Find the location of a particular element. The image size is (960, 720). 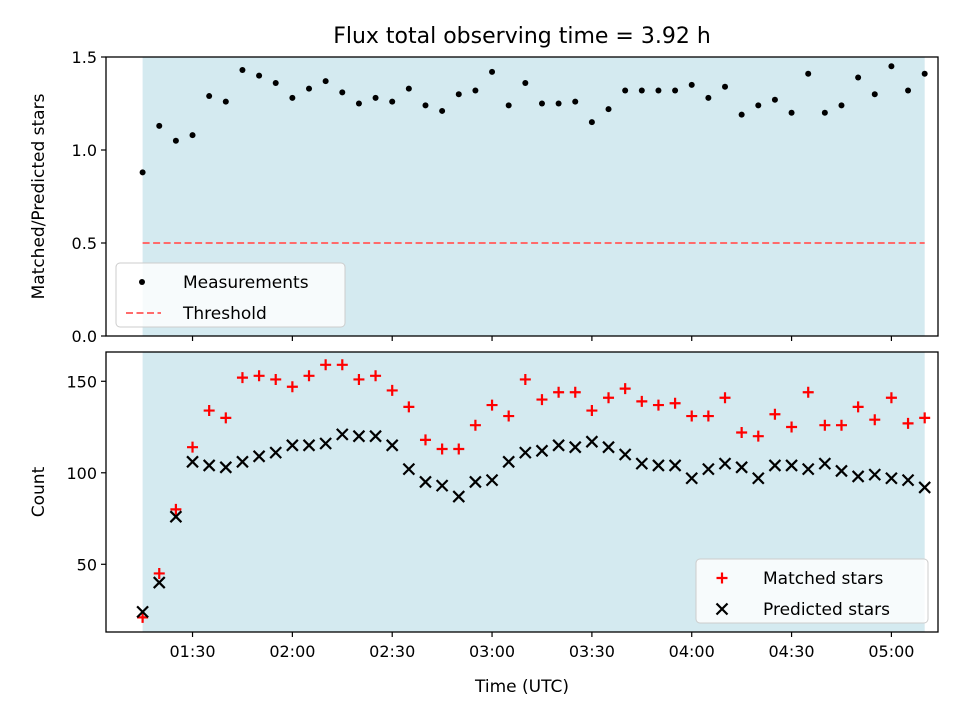

x-tick-label: 02:00 is located at coordinates (292, 651).